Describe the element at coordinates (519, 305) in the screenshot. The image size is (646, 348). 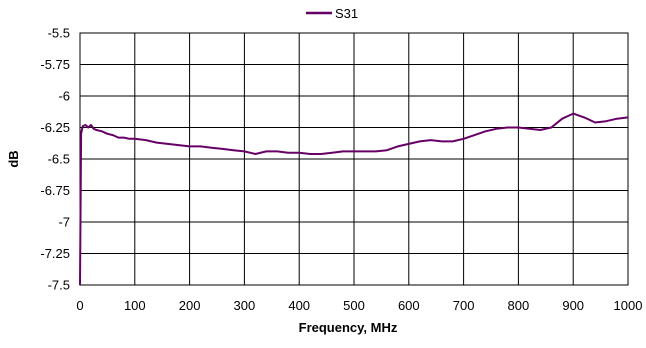
I see `x-tick-label: 800` at that location.